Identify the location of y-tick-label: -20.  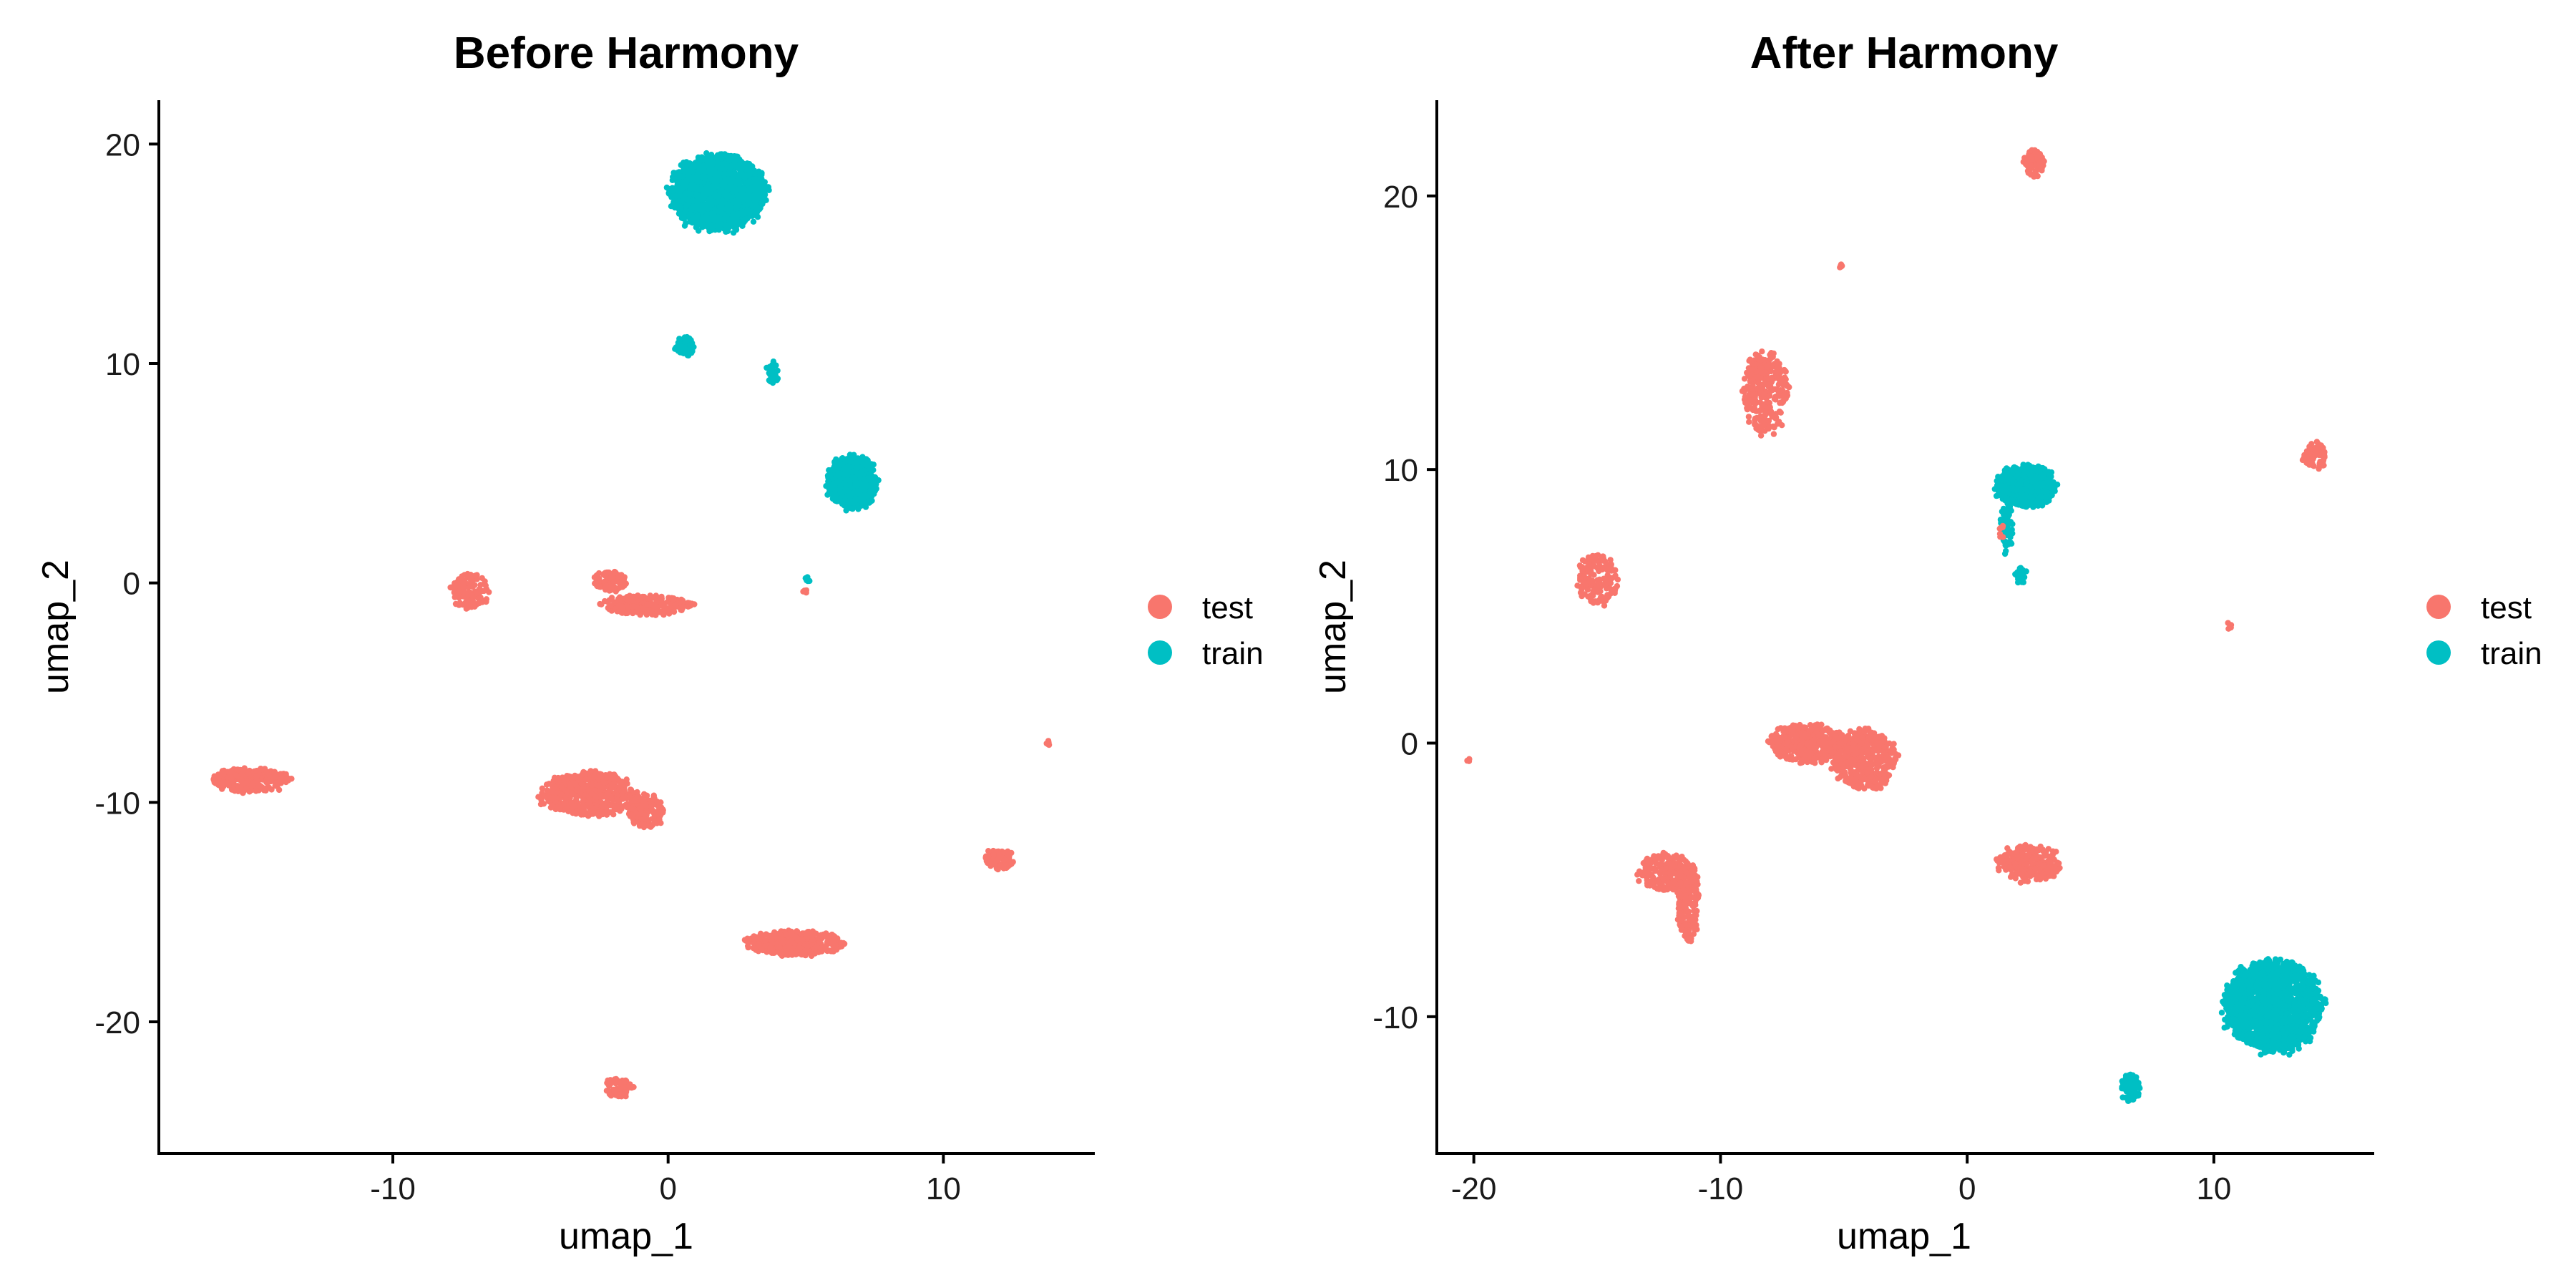
(117, 1022).